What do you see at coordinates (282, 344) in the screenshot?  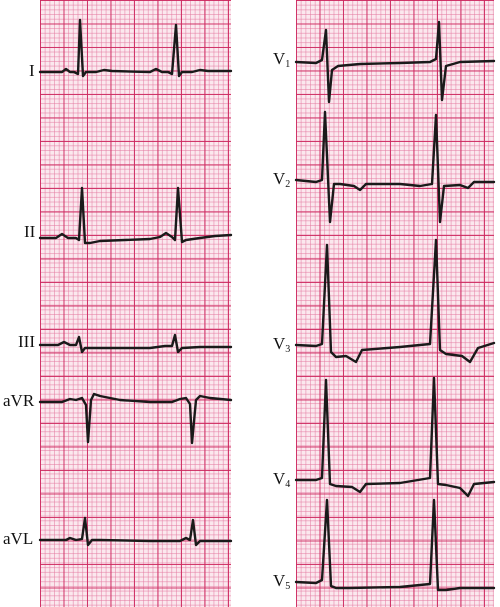 I see `lead-label-v3: V3` at bounding box center [282, 344].